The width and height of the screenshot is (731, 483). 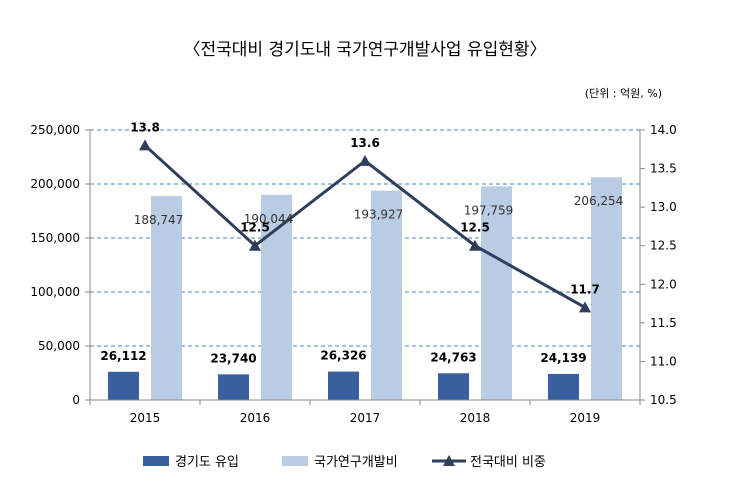 What do you see at coordinates (233, 358) in the screenshot?
I see `data-label-gyeonggi: 23,740` at bounding box center [233, 358].